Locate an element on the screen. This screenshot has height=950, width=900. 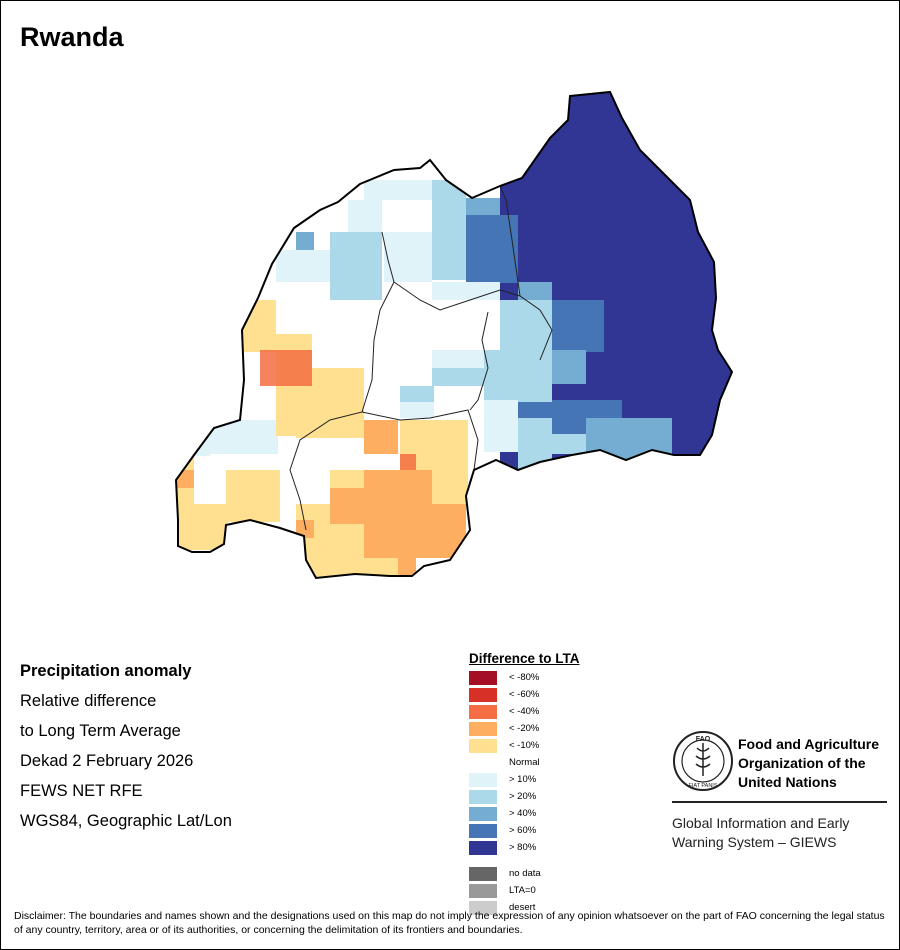
legend-label: Normal is located at coordinates (524, 762).